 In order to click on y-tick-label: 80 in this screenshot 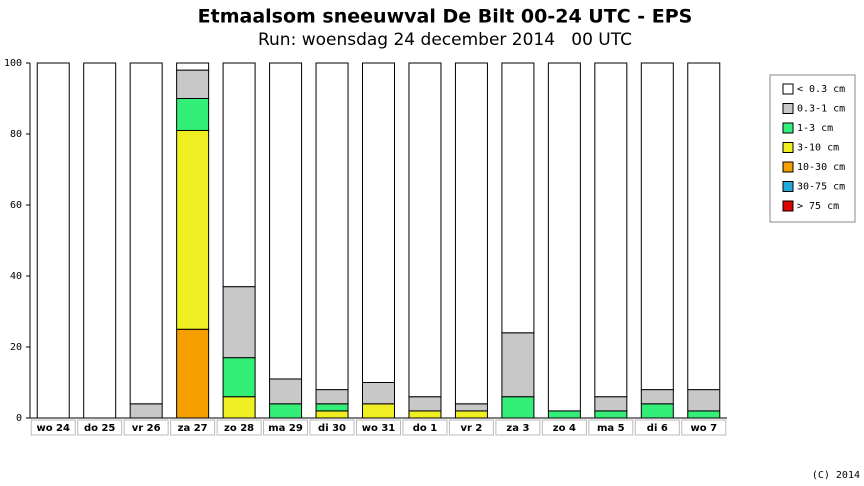, I will do `click(16, 134)`.